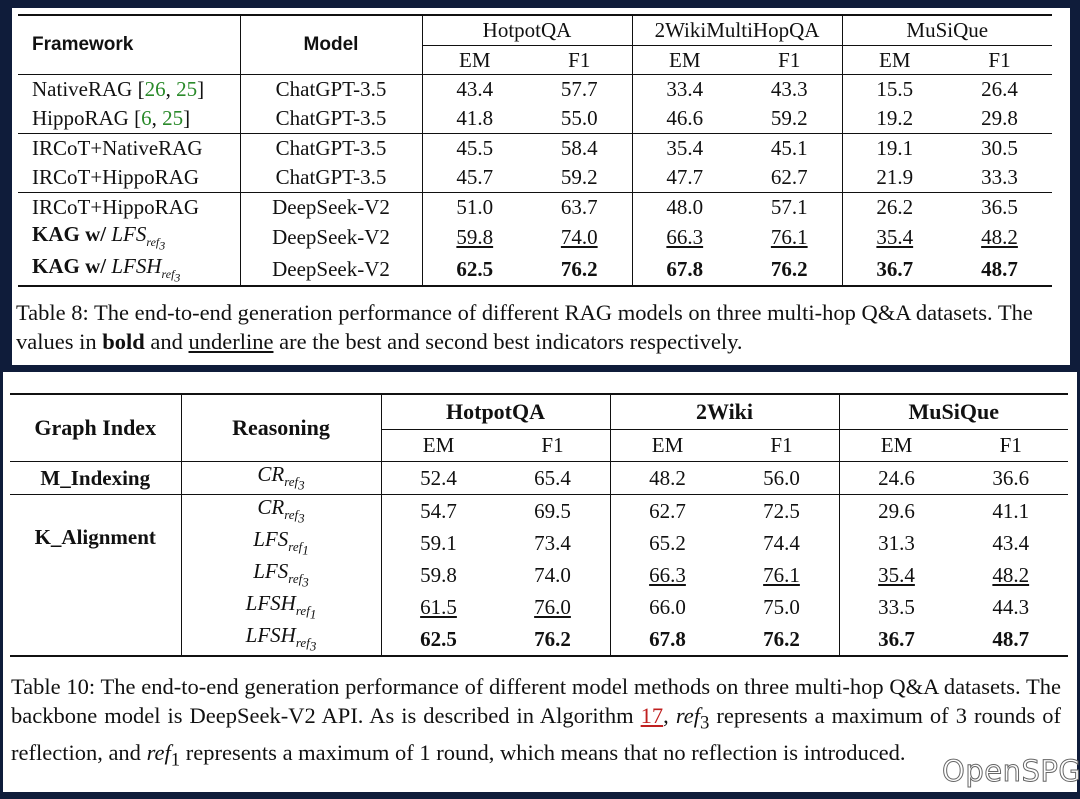  What do you see at coordinates (231, 341) in the screenshot?
I see `caption-underline: underline` at bounding box center [231, 341].